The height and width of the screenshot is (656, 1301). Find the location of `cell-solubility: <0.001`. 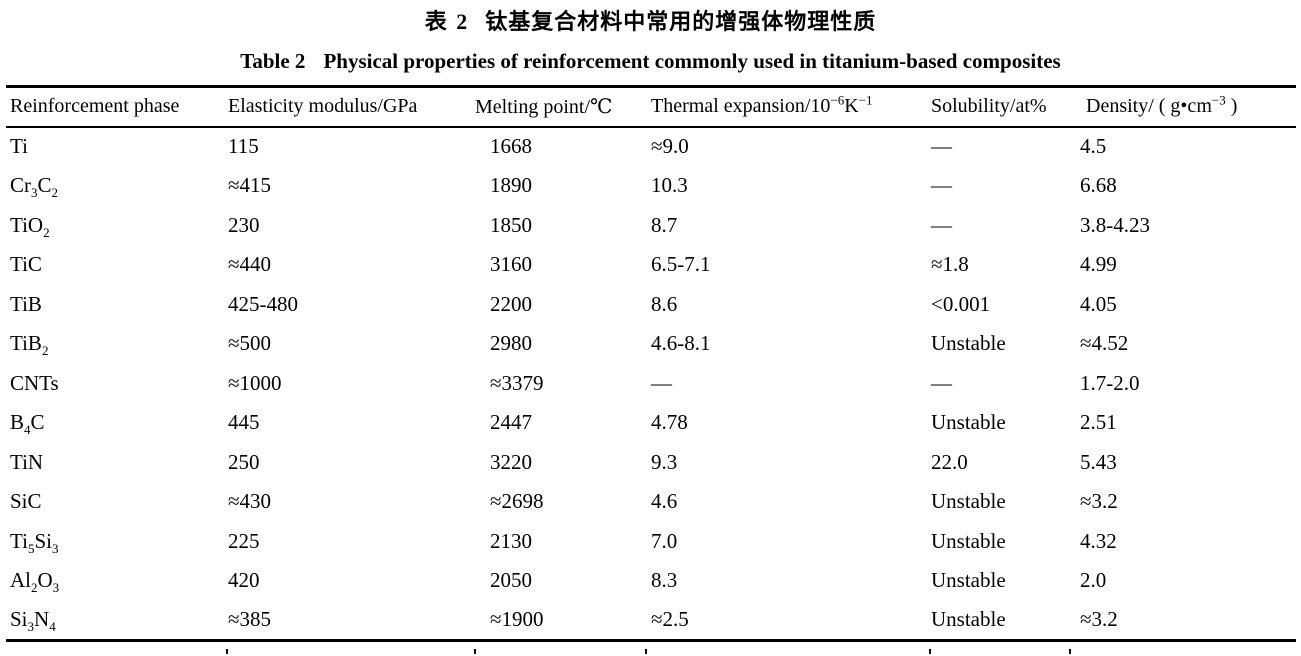

cell-solubility: <0.001 is located at coordinates (961, 303).